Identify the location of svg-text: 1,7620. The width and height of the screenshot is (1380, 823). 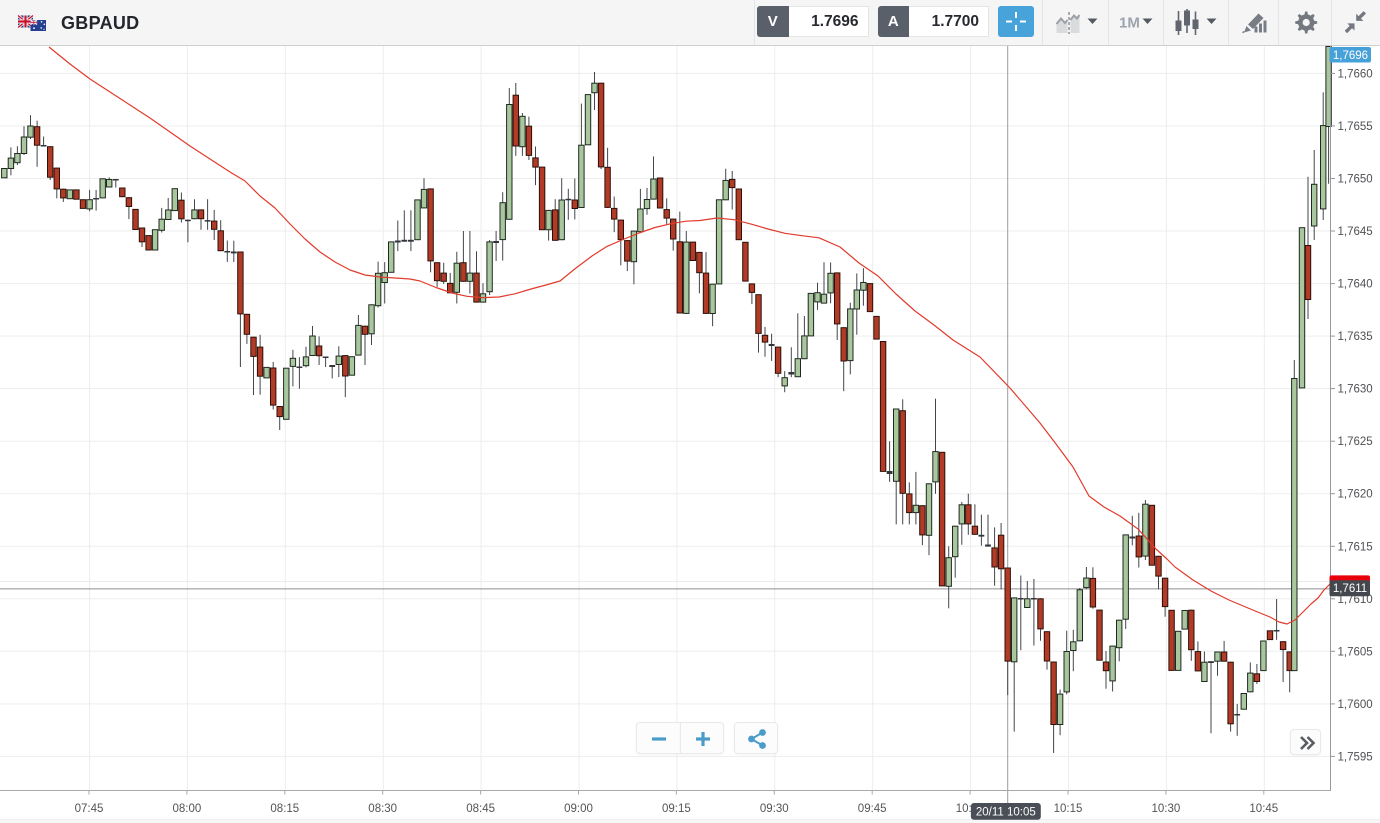
(1355, 495).